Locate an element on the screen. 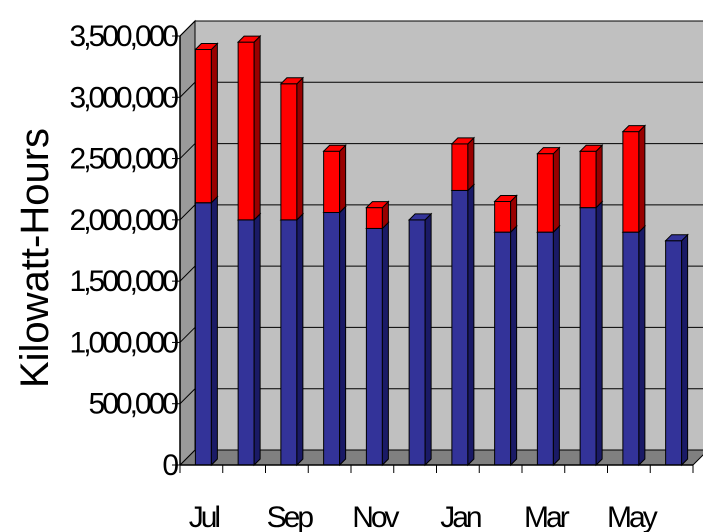 This screenshot has width=703, height=532. bar-top-5-front is located at coordinates (374, 218).